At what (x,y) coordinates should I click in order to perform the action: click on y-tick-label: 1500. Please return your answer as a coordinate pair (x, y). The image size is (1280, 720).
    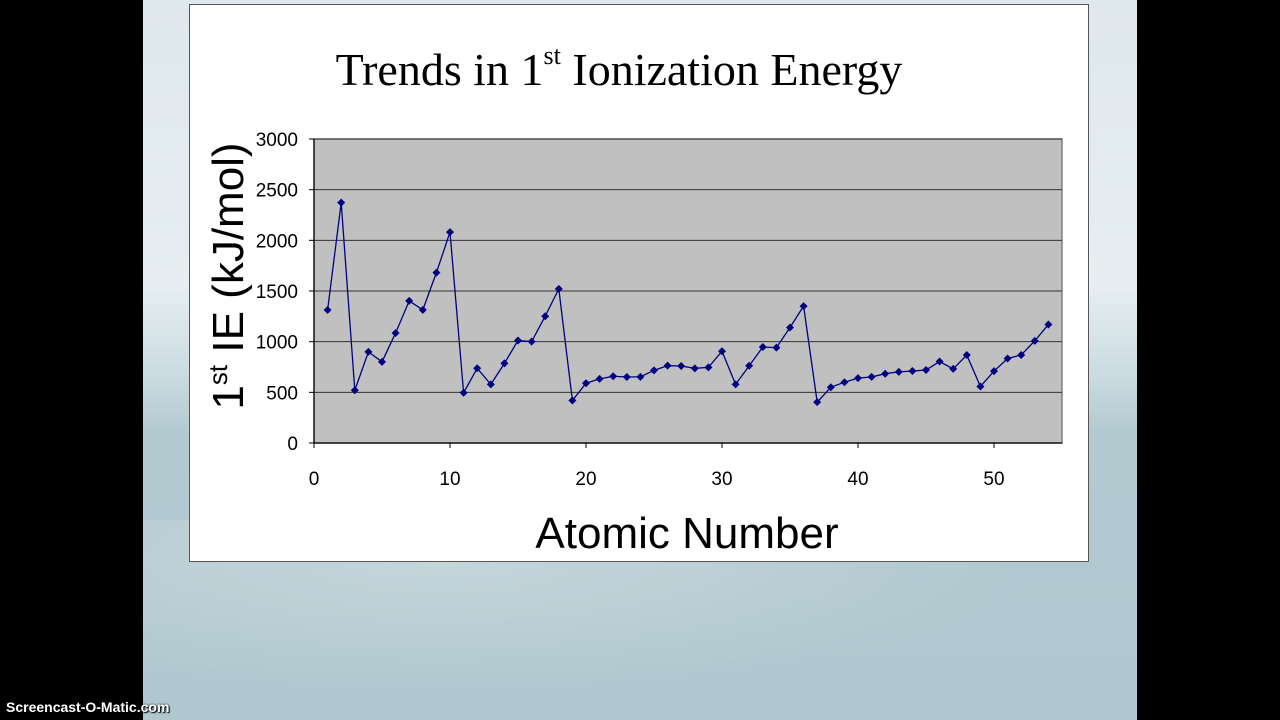
    Looking at the image, I should click on (277, 292).